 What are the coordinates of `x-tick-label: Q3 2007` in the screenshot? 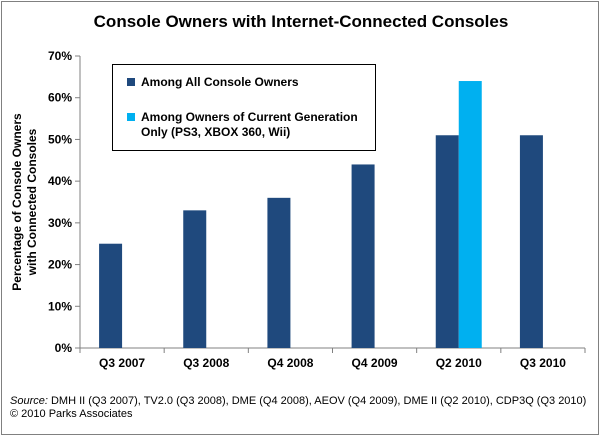 It's located at (122, 363).